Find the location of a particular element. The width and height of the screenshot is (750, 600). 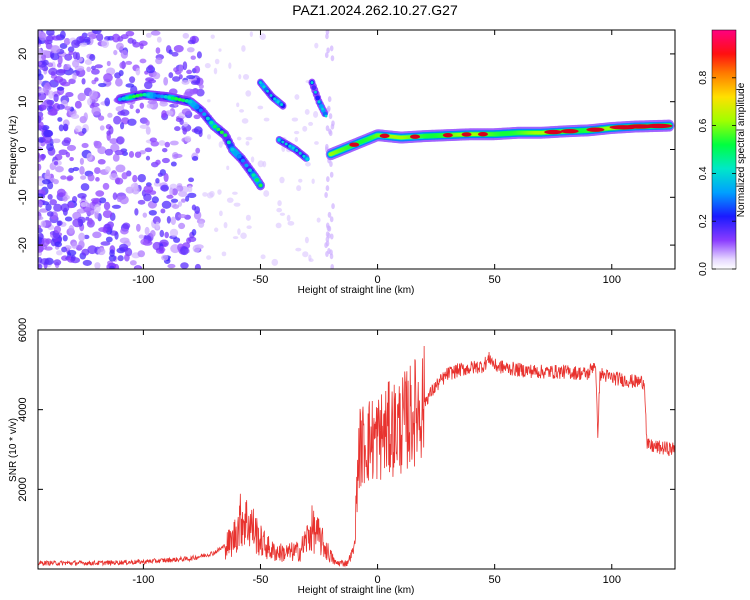

colorbar-gradient is located at coordinates (724, 149).